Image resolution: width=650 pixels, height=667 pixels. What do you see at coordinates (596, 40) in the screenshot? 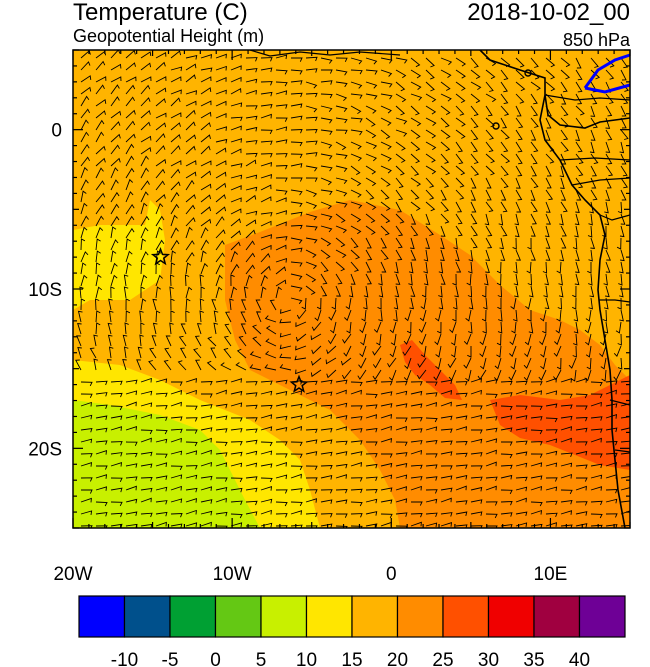
I see `pressure-level: 850 hPa` at bounding box center [596, 40].